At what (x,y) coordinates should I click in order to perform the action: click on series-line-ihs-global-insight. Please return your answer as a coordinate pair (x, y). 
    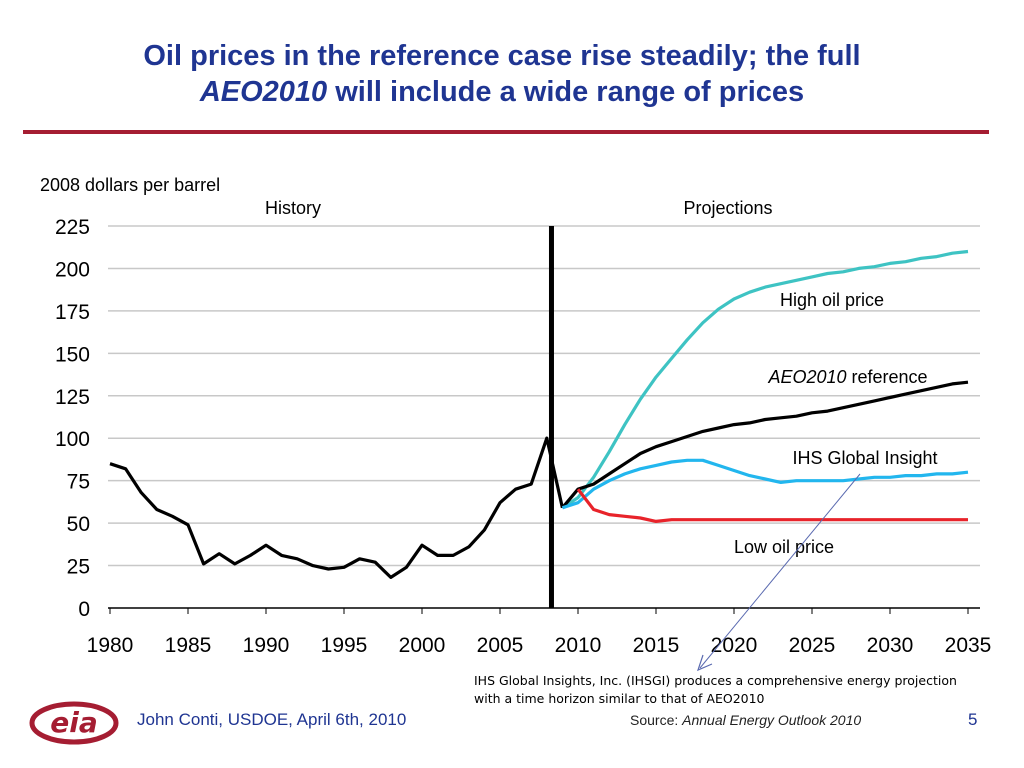
    Looking at the image, I should click on (765, 484).